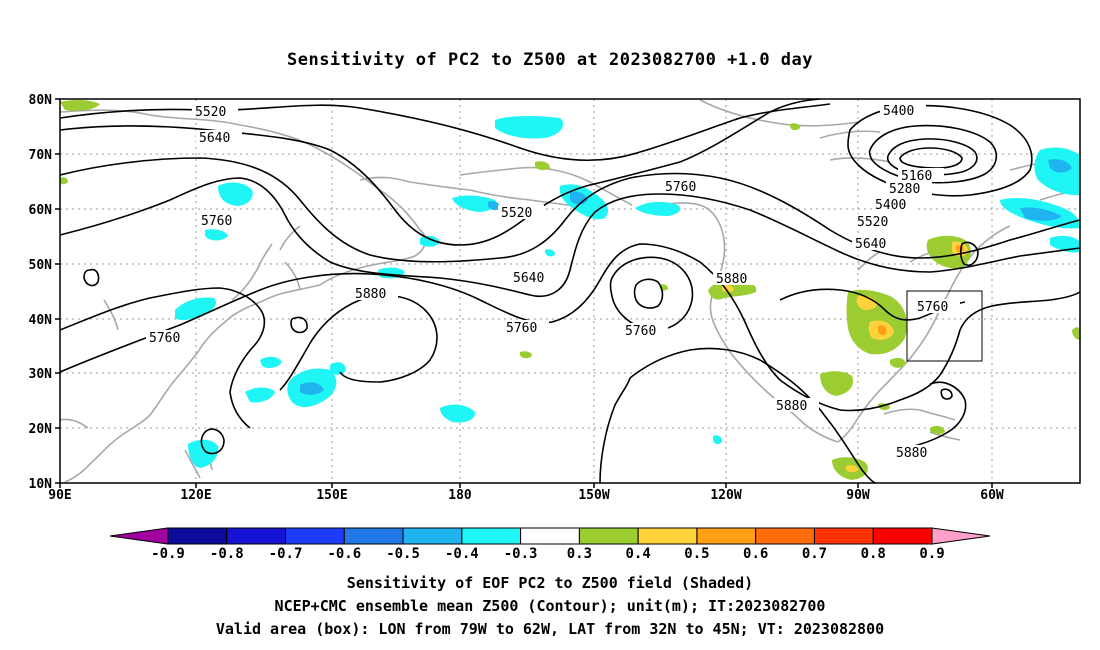  I want to click on lat-label: 10N, so click(41, 484).